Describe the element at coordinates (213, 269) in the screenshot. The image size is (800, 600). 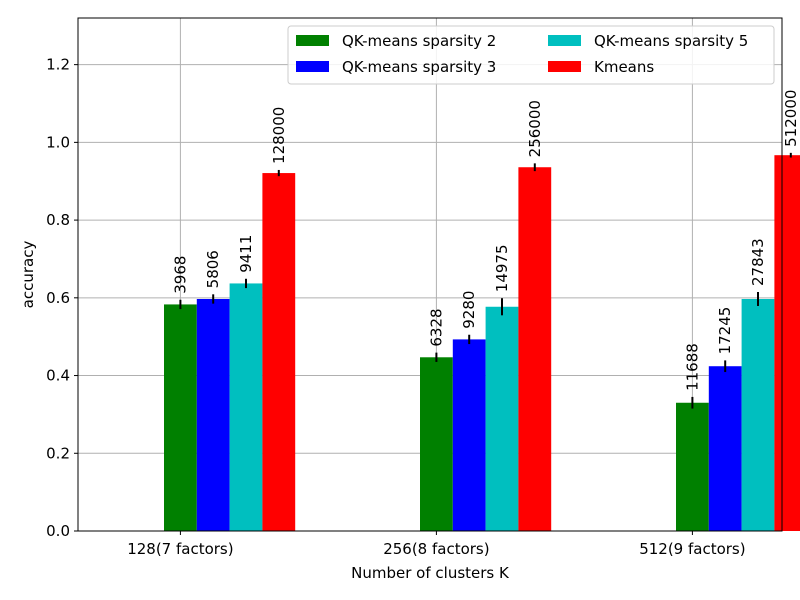
I see `bar-value-label: 5806` at that location.